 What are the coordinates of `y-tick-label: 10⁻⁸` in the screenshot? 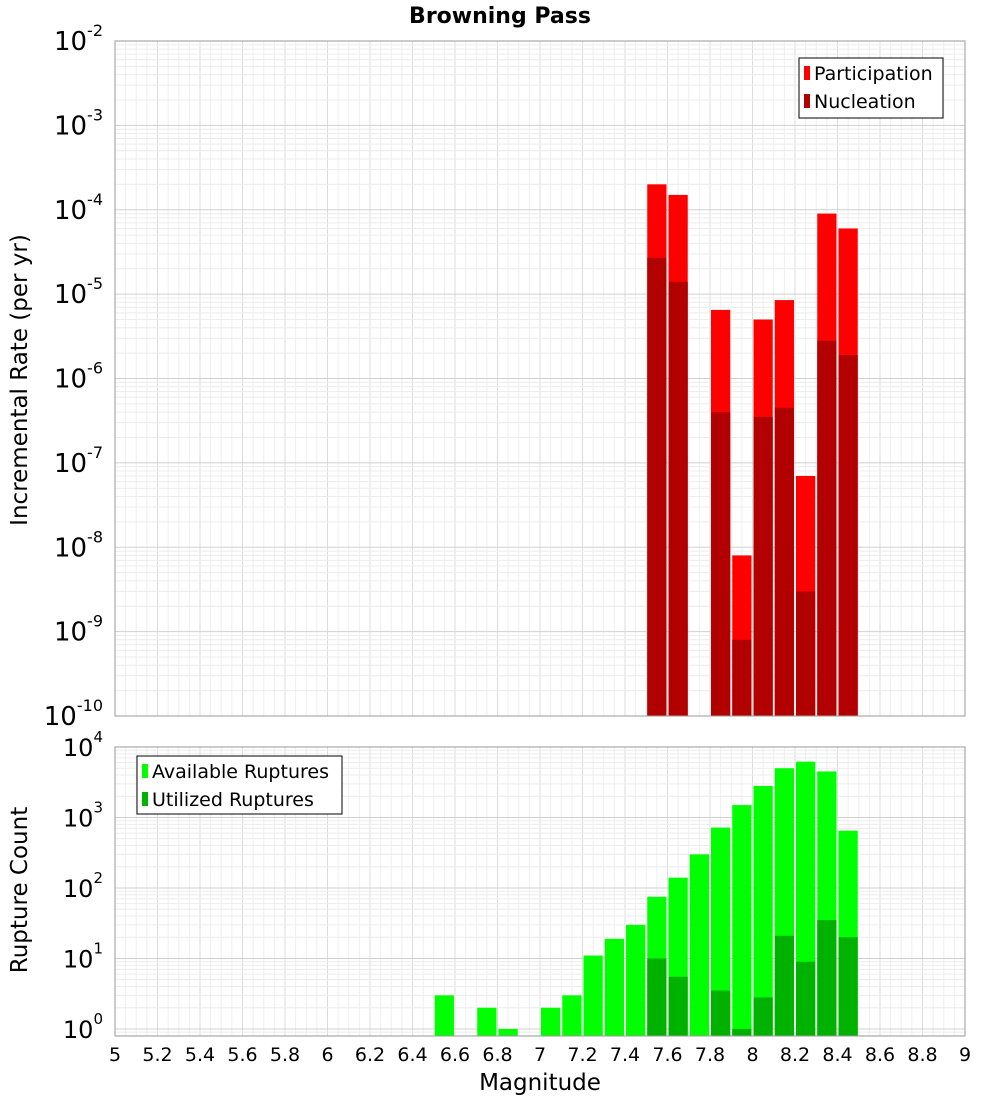 It's located at (78, 545).